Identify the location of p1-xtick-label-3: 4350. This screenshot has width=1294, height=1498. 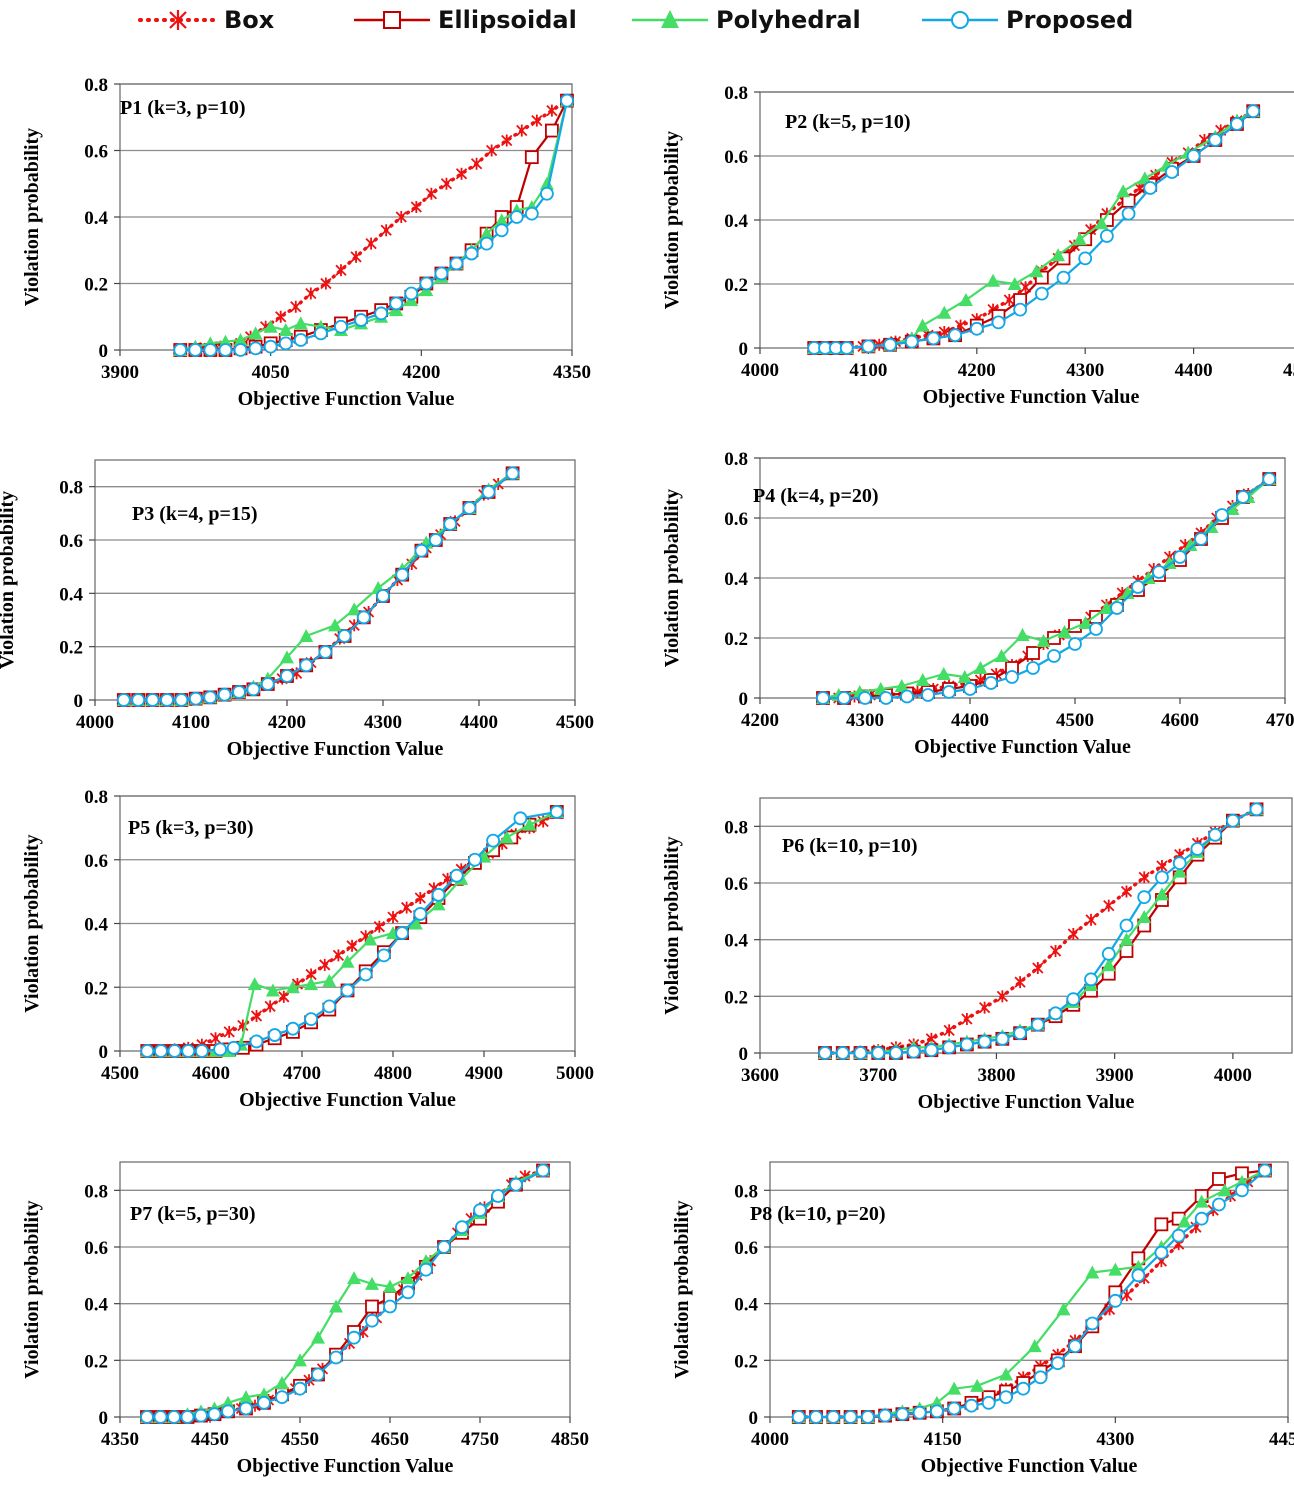
(572, 372).